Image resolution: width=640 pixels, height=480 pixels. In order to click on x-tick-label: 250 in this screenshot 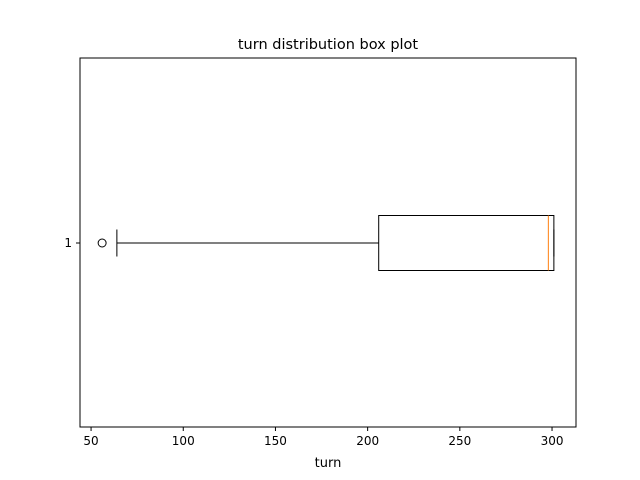, I will do `click(459, 441)`.